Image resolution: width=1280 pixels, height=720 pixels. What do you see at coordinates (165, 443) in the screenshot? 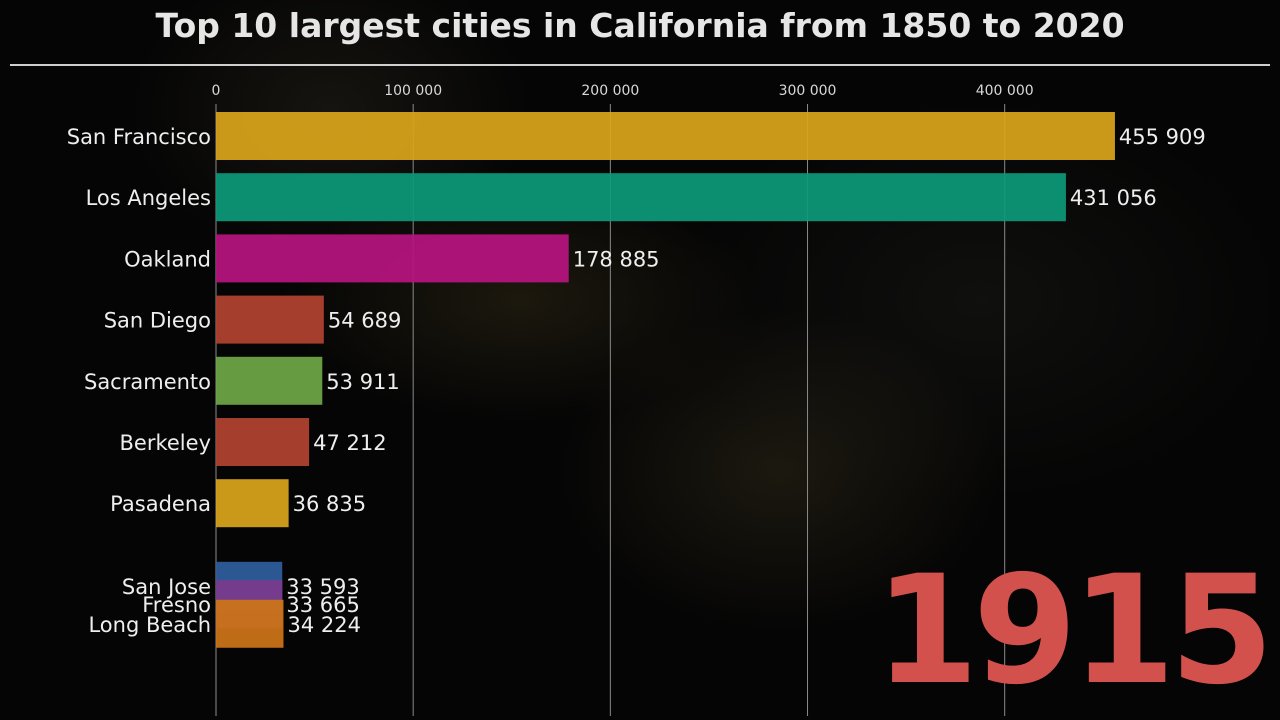
I see `category-label: Berkeley` at bounding box center [165, 443].